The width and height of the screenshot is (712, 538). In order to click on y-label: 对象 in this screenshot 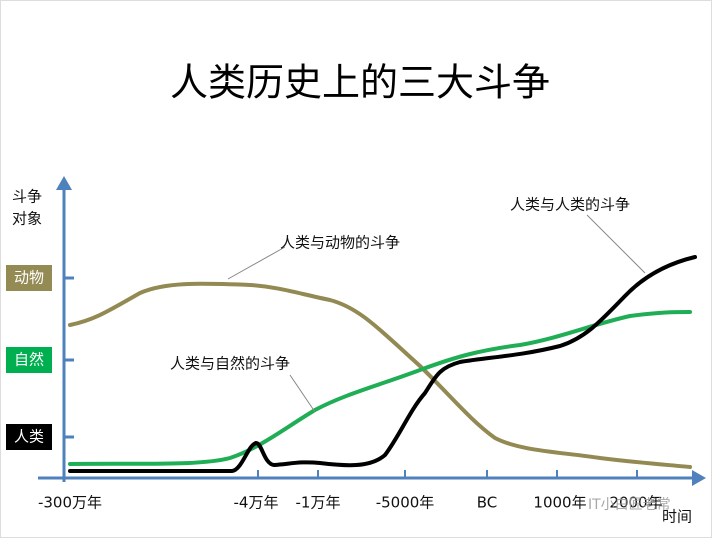, I will do `click(27, 219)`.